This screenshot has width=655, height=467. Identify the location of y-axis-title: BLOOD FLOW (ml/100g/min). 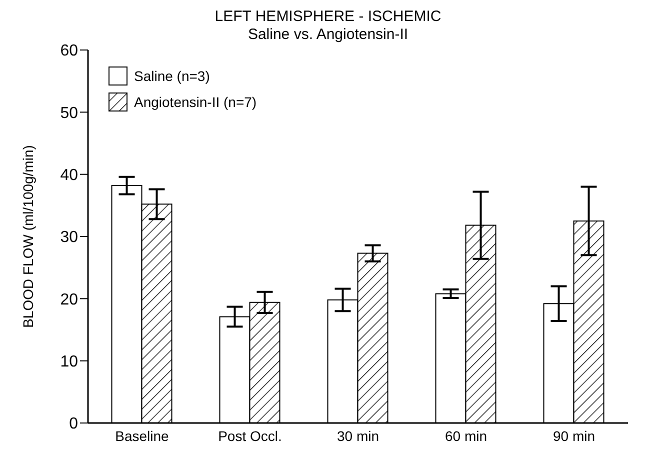
(28, 236).